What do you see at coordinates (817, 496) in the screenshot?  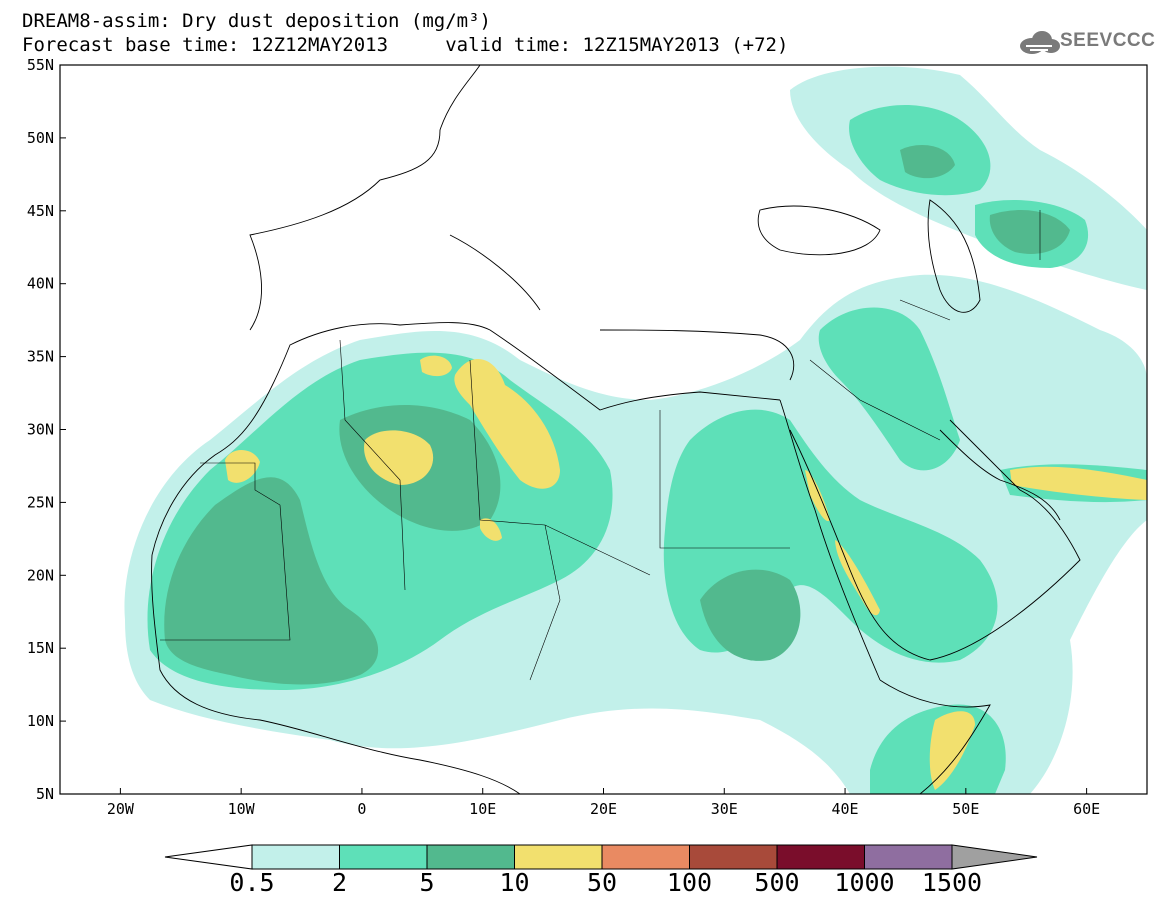 I see `contour-10-i` at bounding box center [817, 496].